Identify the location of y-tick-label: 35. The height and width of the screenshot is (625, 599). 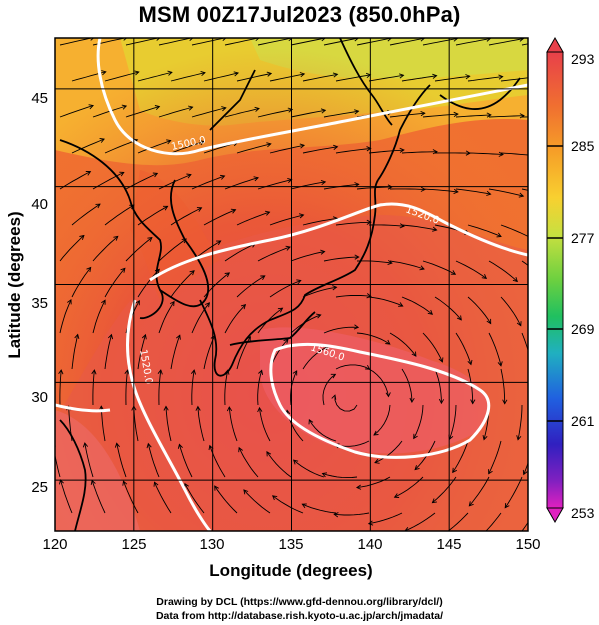
(39, 303).